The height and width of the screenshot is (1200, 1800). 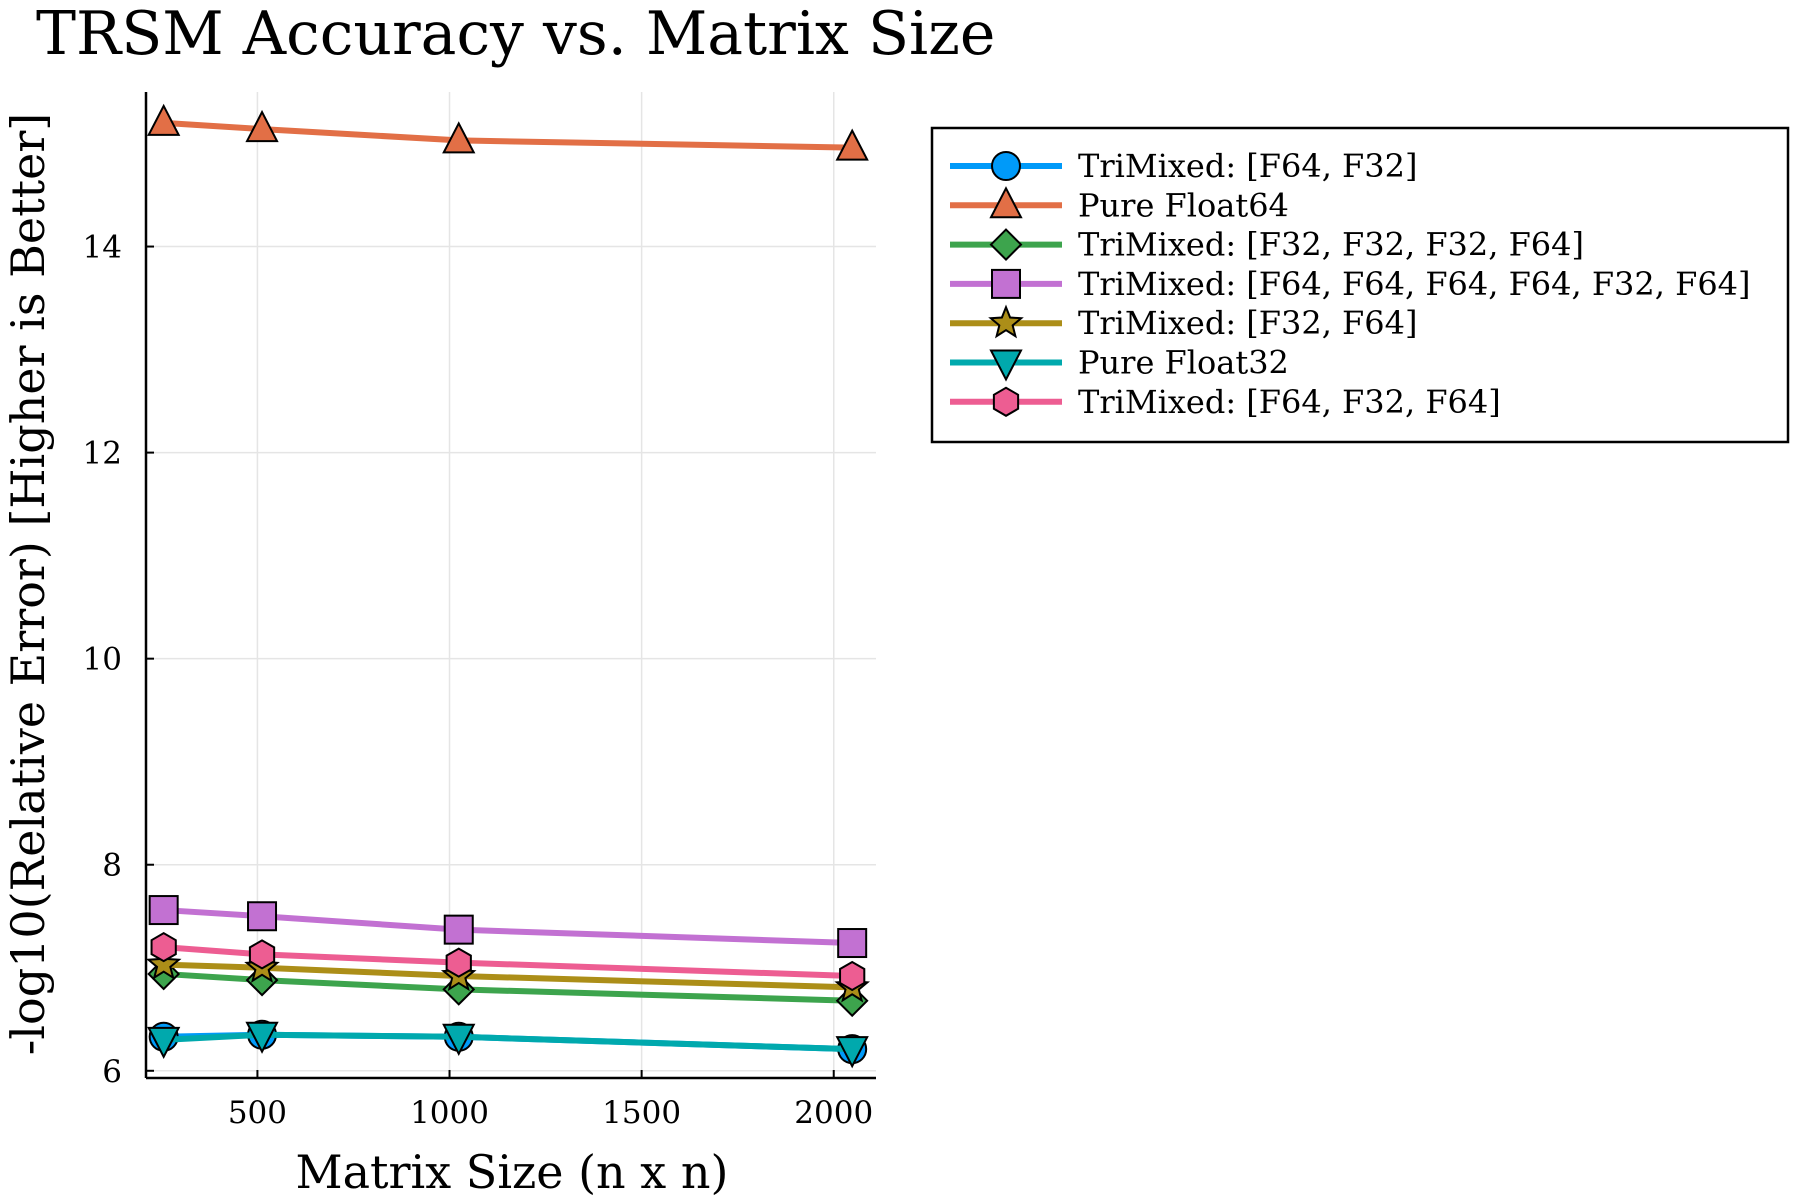 I want to click on x-tick-label: 2000, so click(x=833, y=1113).